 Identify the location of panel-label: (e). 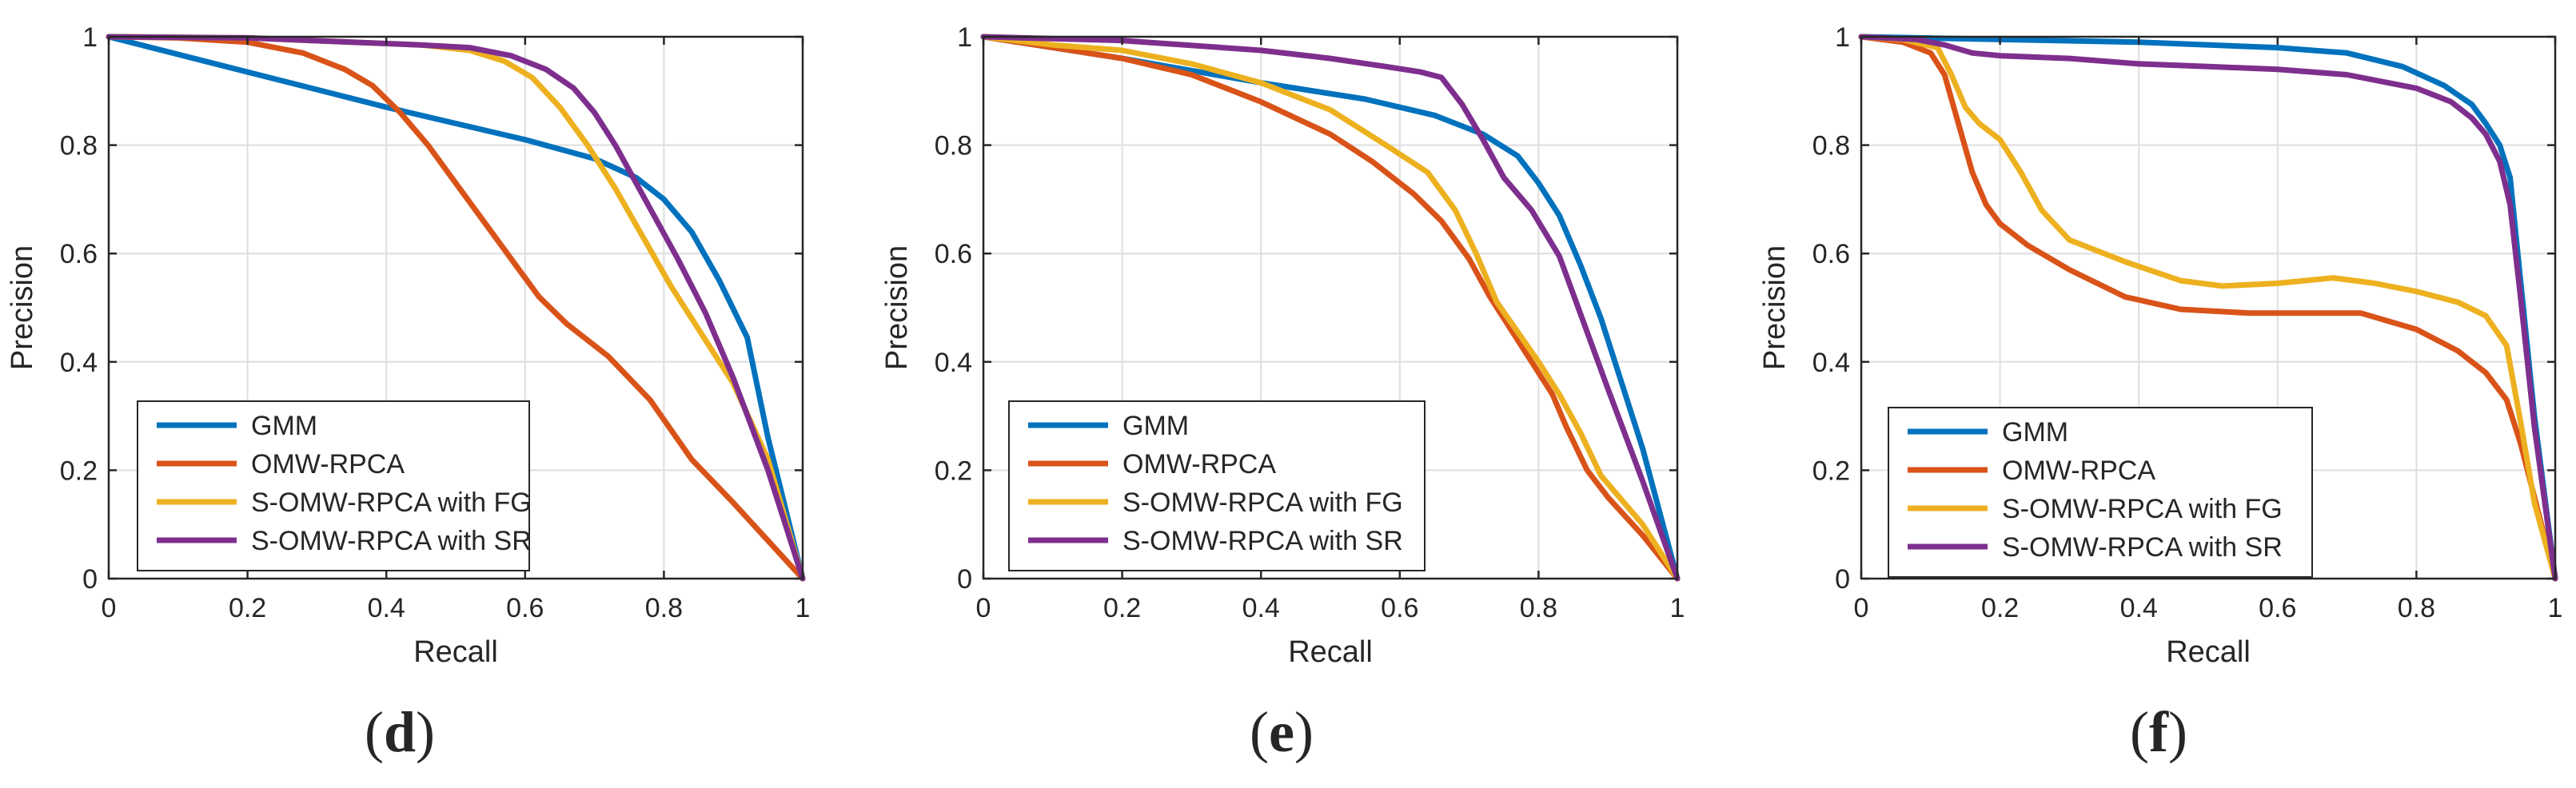
(1282, 732).